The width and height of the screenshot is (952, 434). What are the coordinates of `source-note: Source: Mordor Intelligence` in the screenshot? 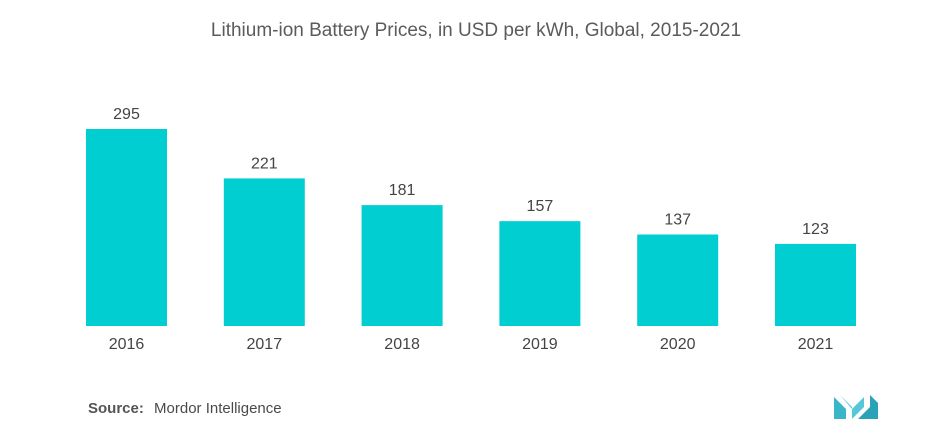 It's located at (185, 408).